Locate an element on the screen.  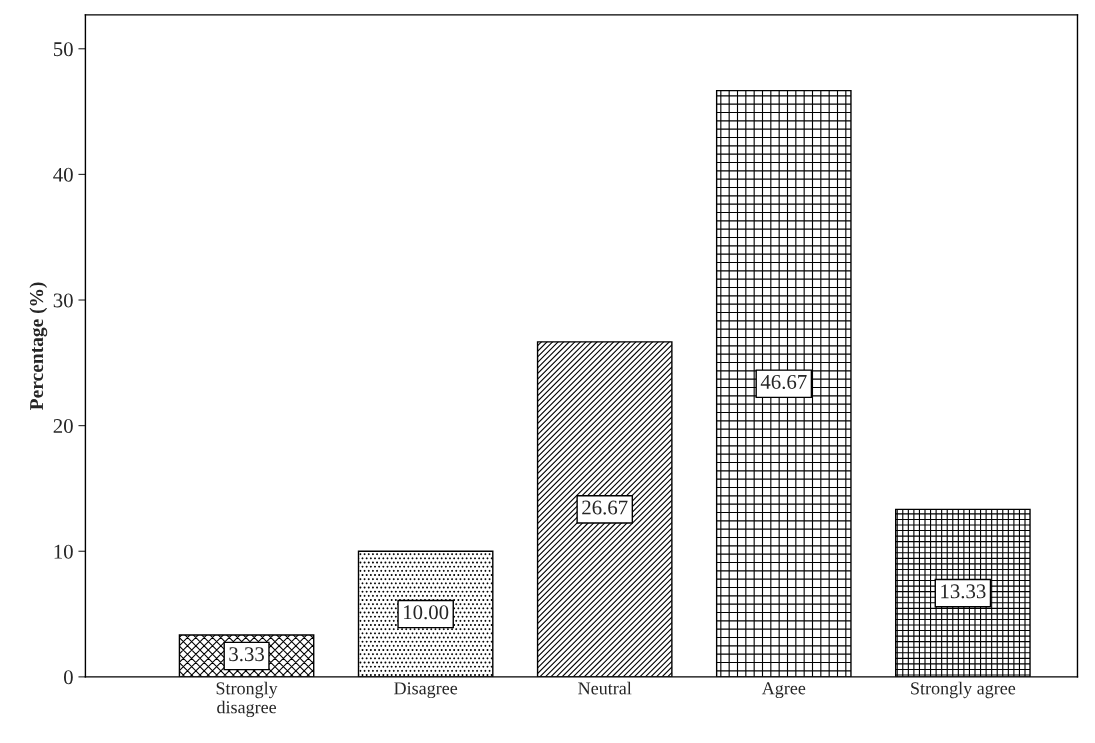
data-label: 10.00 is located at coordinates (426, 612).